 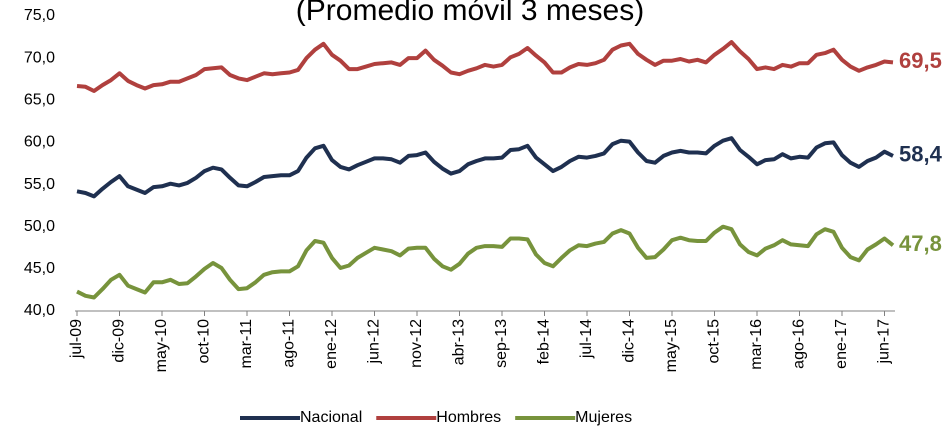 What do you see at coordinates (76, 339) in the screenshot?
I see `x-tick-label: jul-09` at bounding box center [76, 339].